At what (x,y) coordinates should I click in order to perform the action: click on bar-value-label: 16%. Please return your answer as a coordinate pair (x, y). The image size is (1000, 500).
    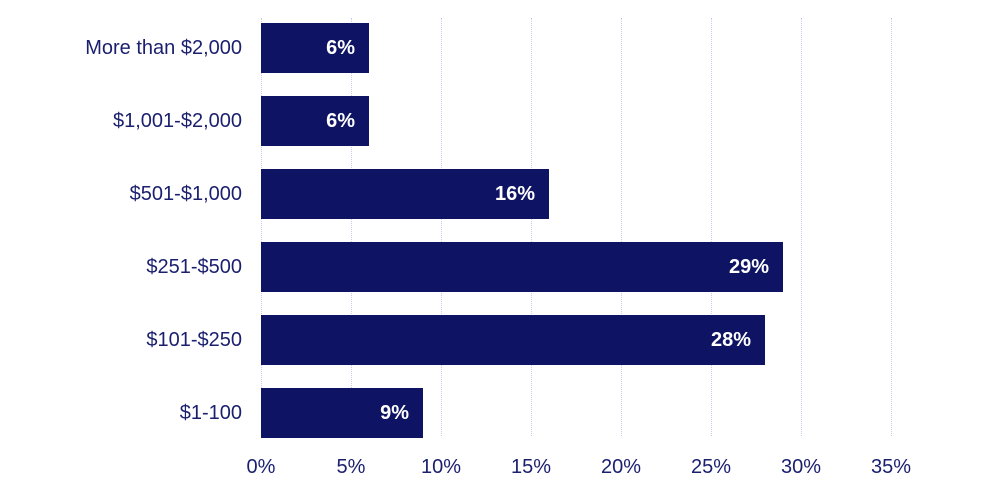
    Looking at the image, I should click on (514, 194).